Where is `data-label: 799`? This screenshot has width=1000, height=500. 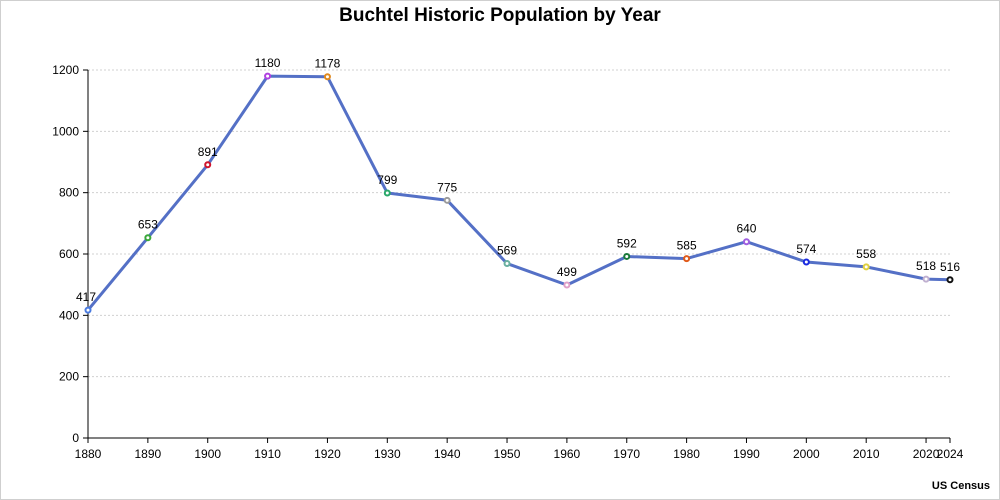 data-label: 799 is located at coordinates (387, 180).